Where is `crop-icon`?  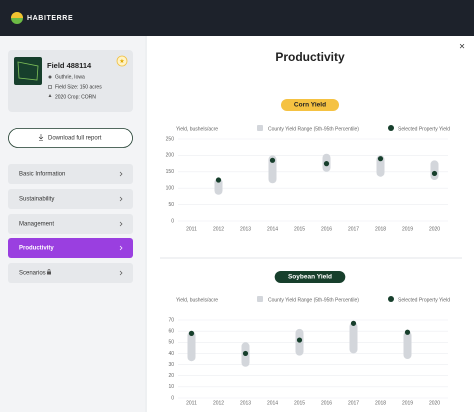
crop-icon is located at coordinates (50, 95).